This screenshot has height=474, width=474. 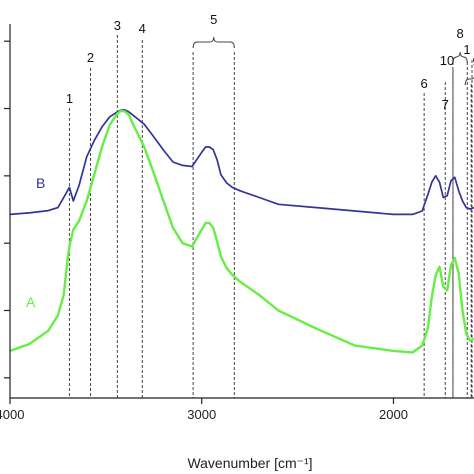 What do you see at coordinates (31, 302) in the screenshot?
I see `series-label-a: A` at bounding box center [31, 302].